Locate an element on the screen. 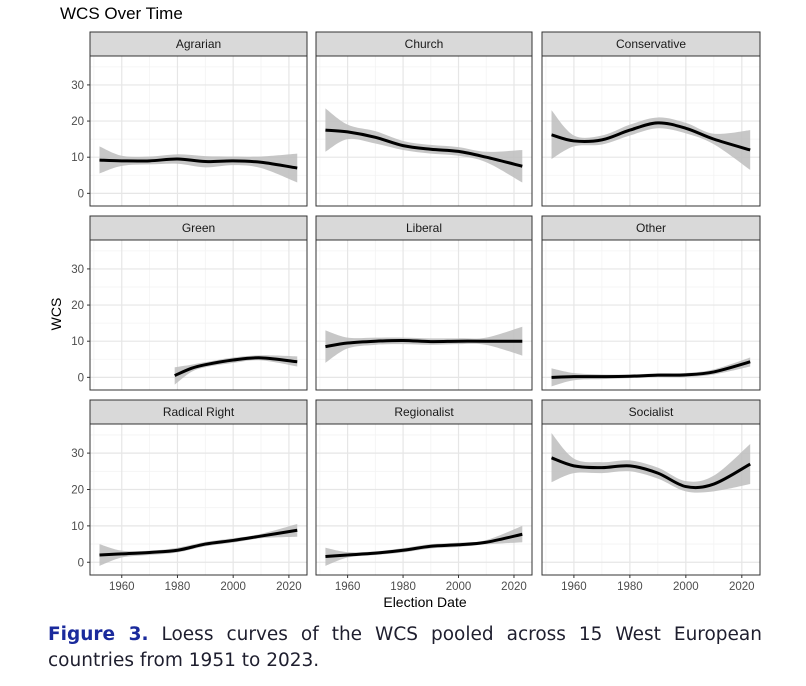 Image resolution: width=806 pixels, height=686 pixels. strip-label: Radical Right is located at coordinates (199, 412).